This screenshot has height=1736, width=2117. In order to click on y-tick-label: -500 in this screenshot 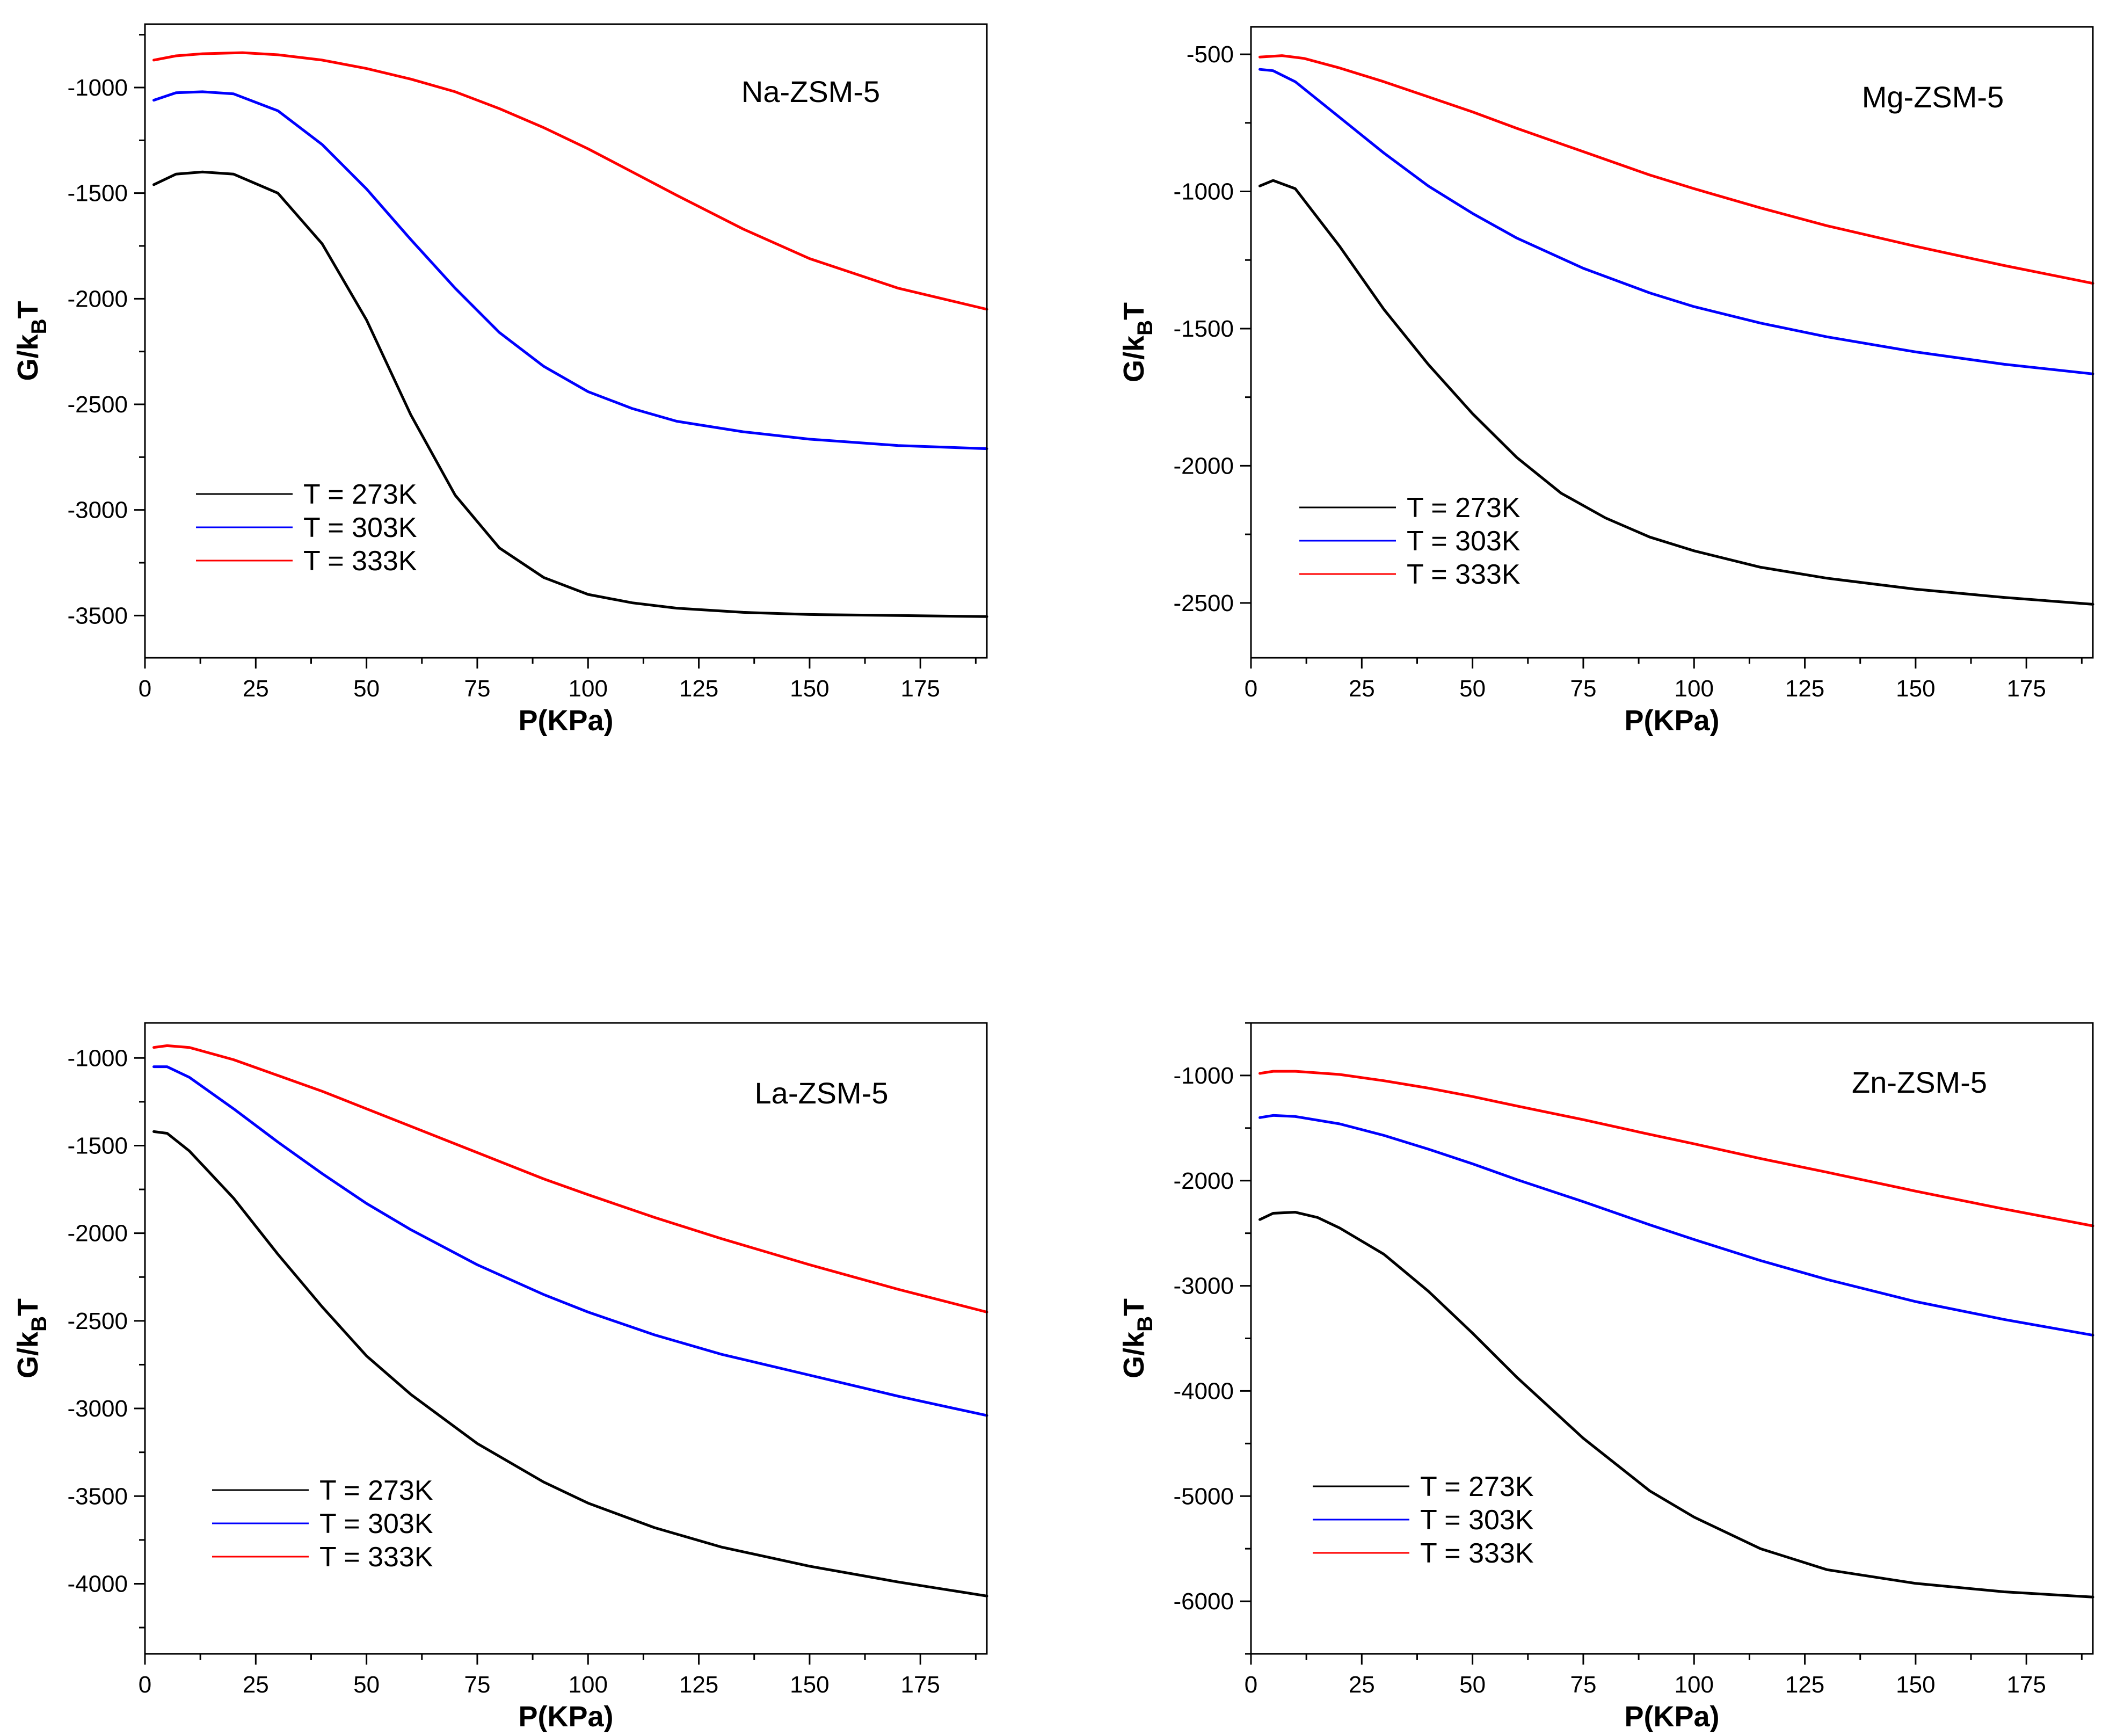, I will do `click(1210, 54)`.